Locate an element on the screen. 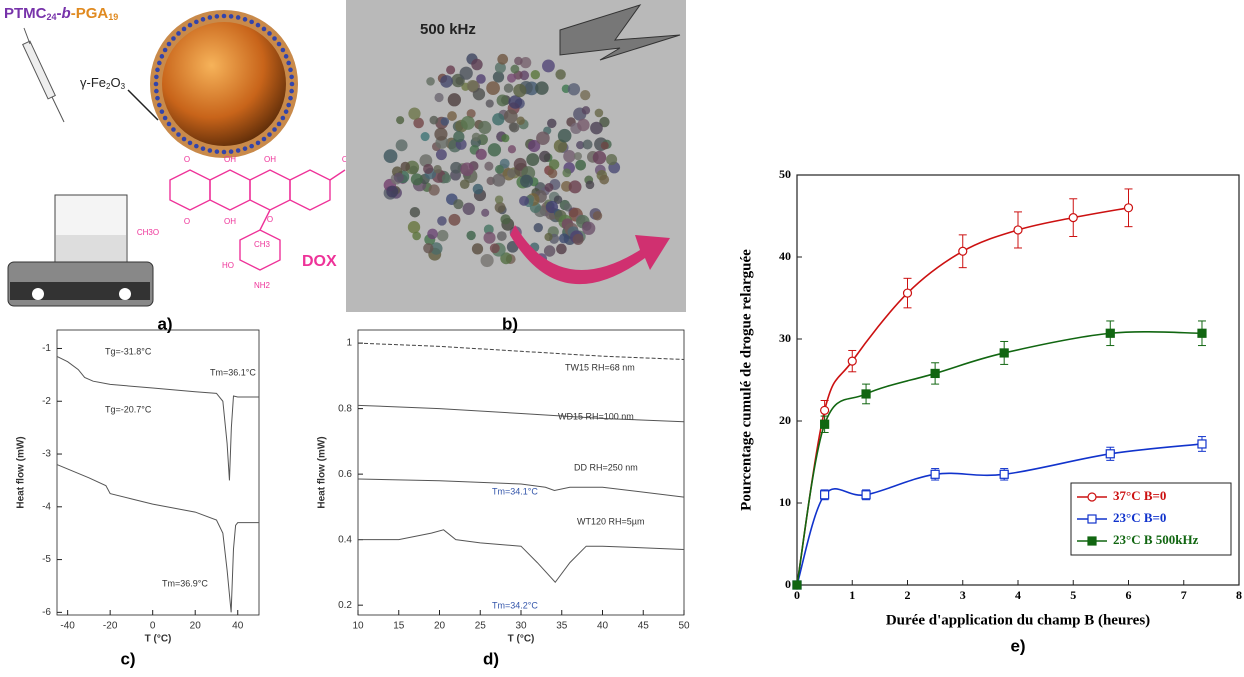 The width and height of the screenshot is (1244, 677). field-bolt is located at coordinates (620, 32).